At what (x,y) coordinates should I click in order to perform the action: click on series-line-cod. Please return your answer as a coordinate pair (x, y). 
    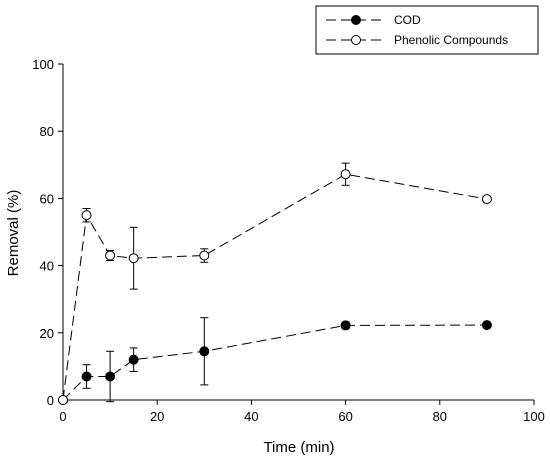
    Looking at the image, I should click on (274, 362).